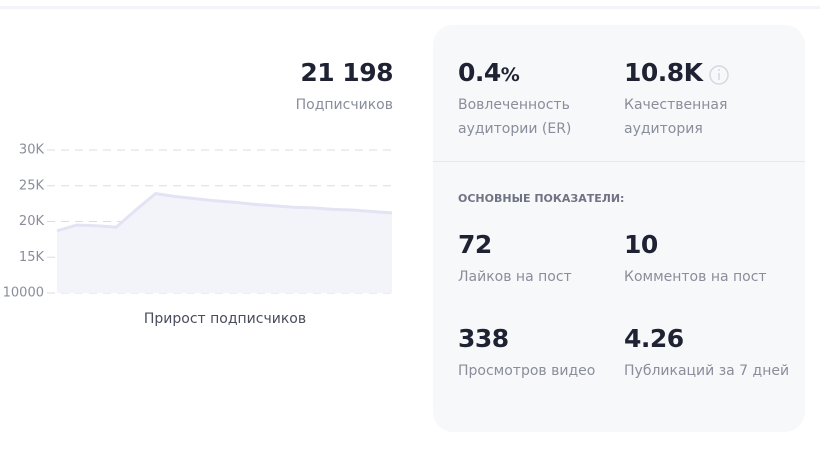  Describe the element at coordinates (32, 185) in the screenshot. I see `y-tick-label: 25K` at that location.